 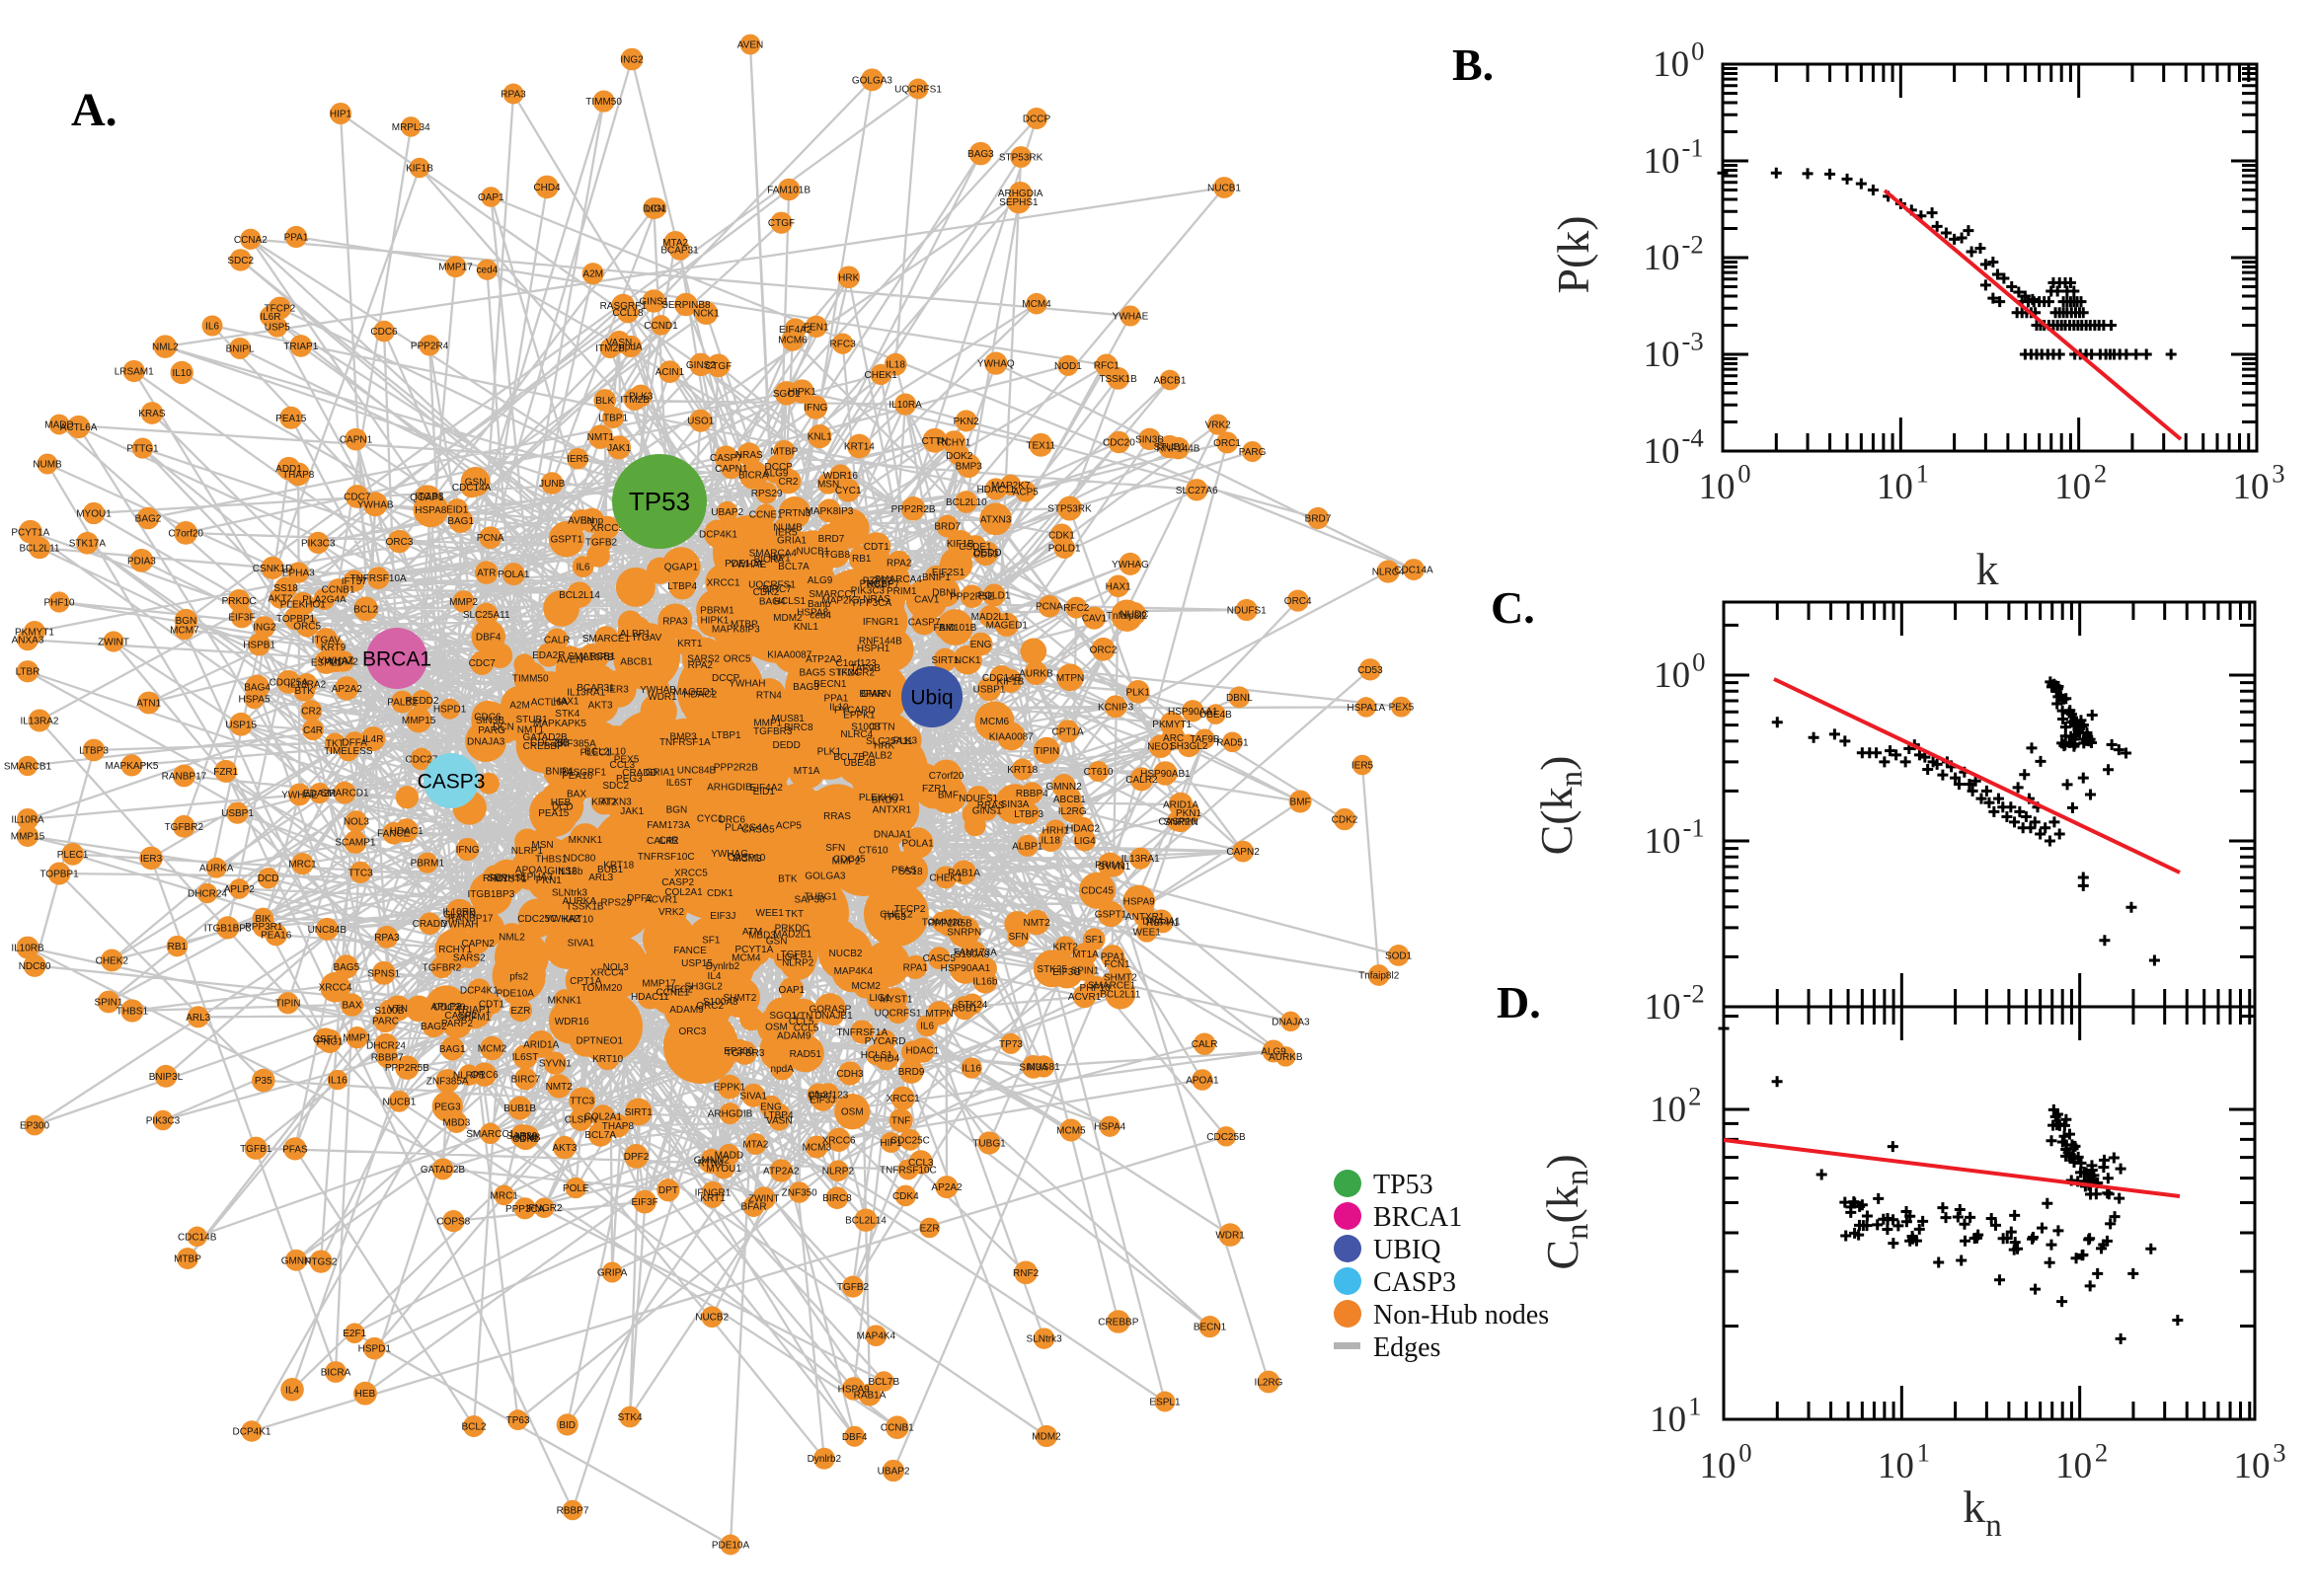 I want to click on svg-text: HSPA4, so click(x=1109, y=1127).